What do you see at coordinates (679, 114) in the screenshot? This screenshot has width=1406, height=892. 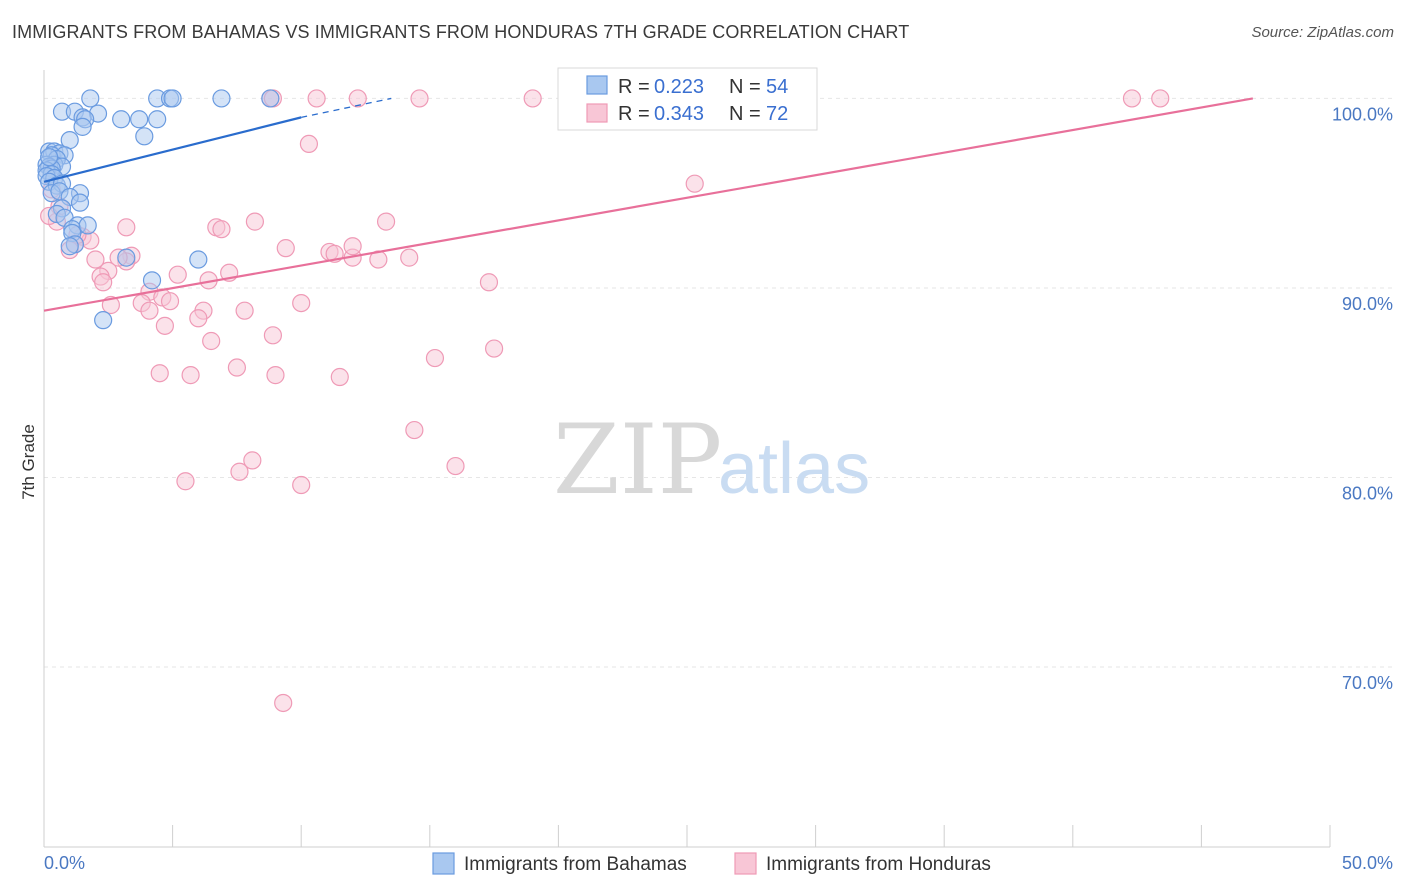 I see `legend-r-value-honduras: 0.343` at bounding box center [679, 114].